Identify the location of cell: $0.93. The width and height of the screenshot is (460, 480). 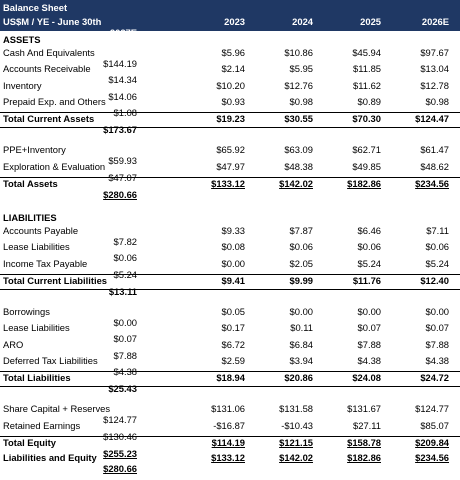
(233, 101).